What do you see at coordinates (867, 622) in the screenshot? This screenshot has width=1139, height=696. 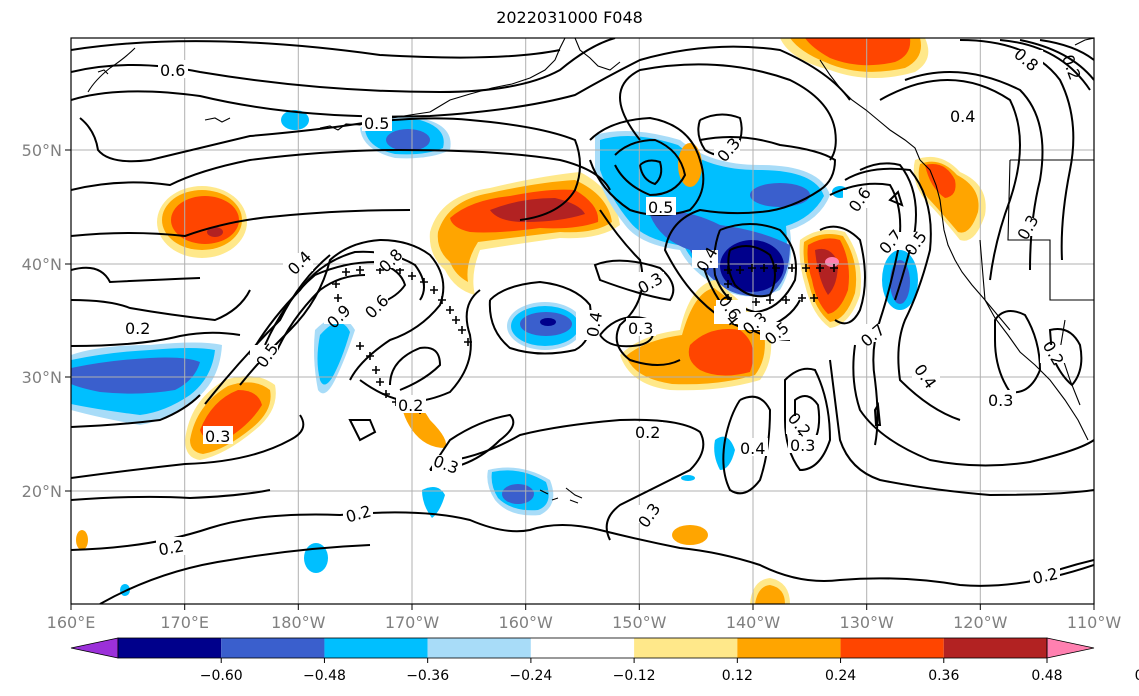 I see `x-tick-label: 130°W` at bounding box center [867, 622].